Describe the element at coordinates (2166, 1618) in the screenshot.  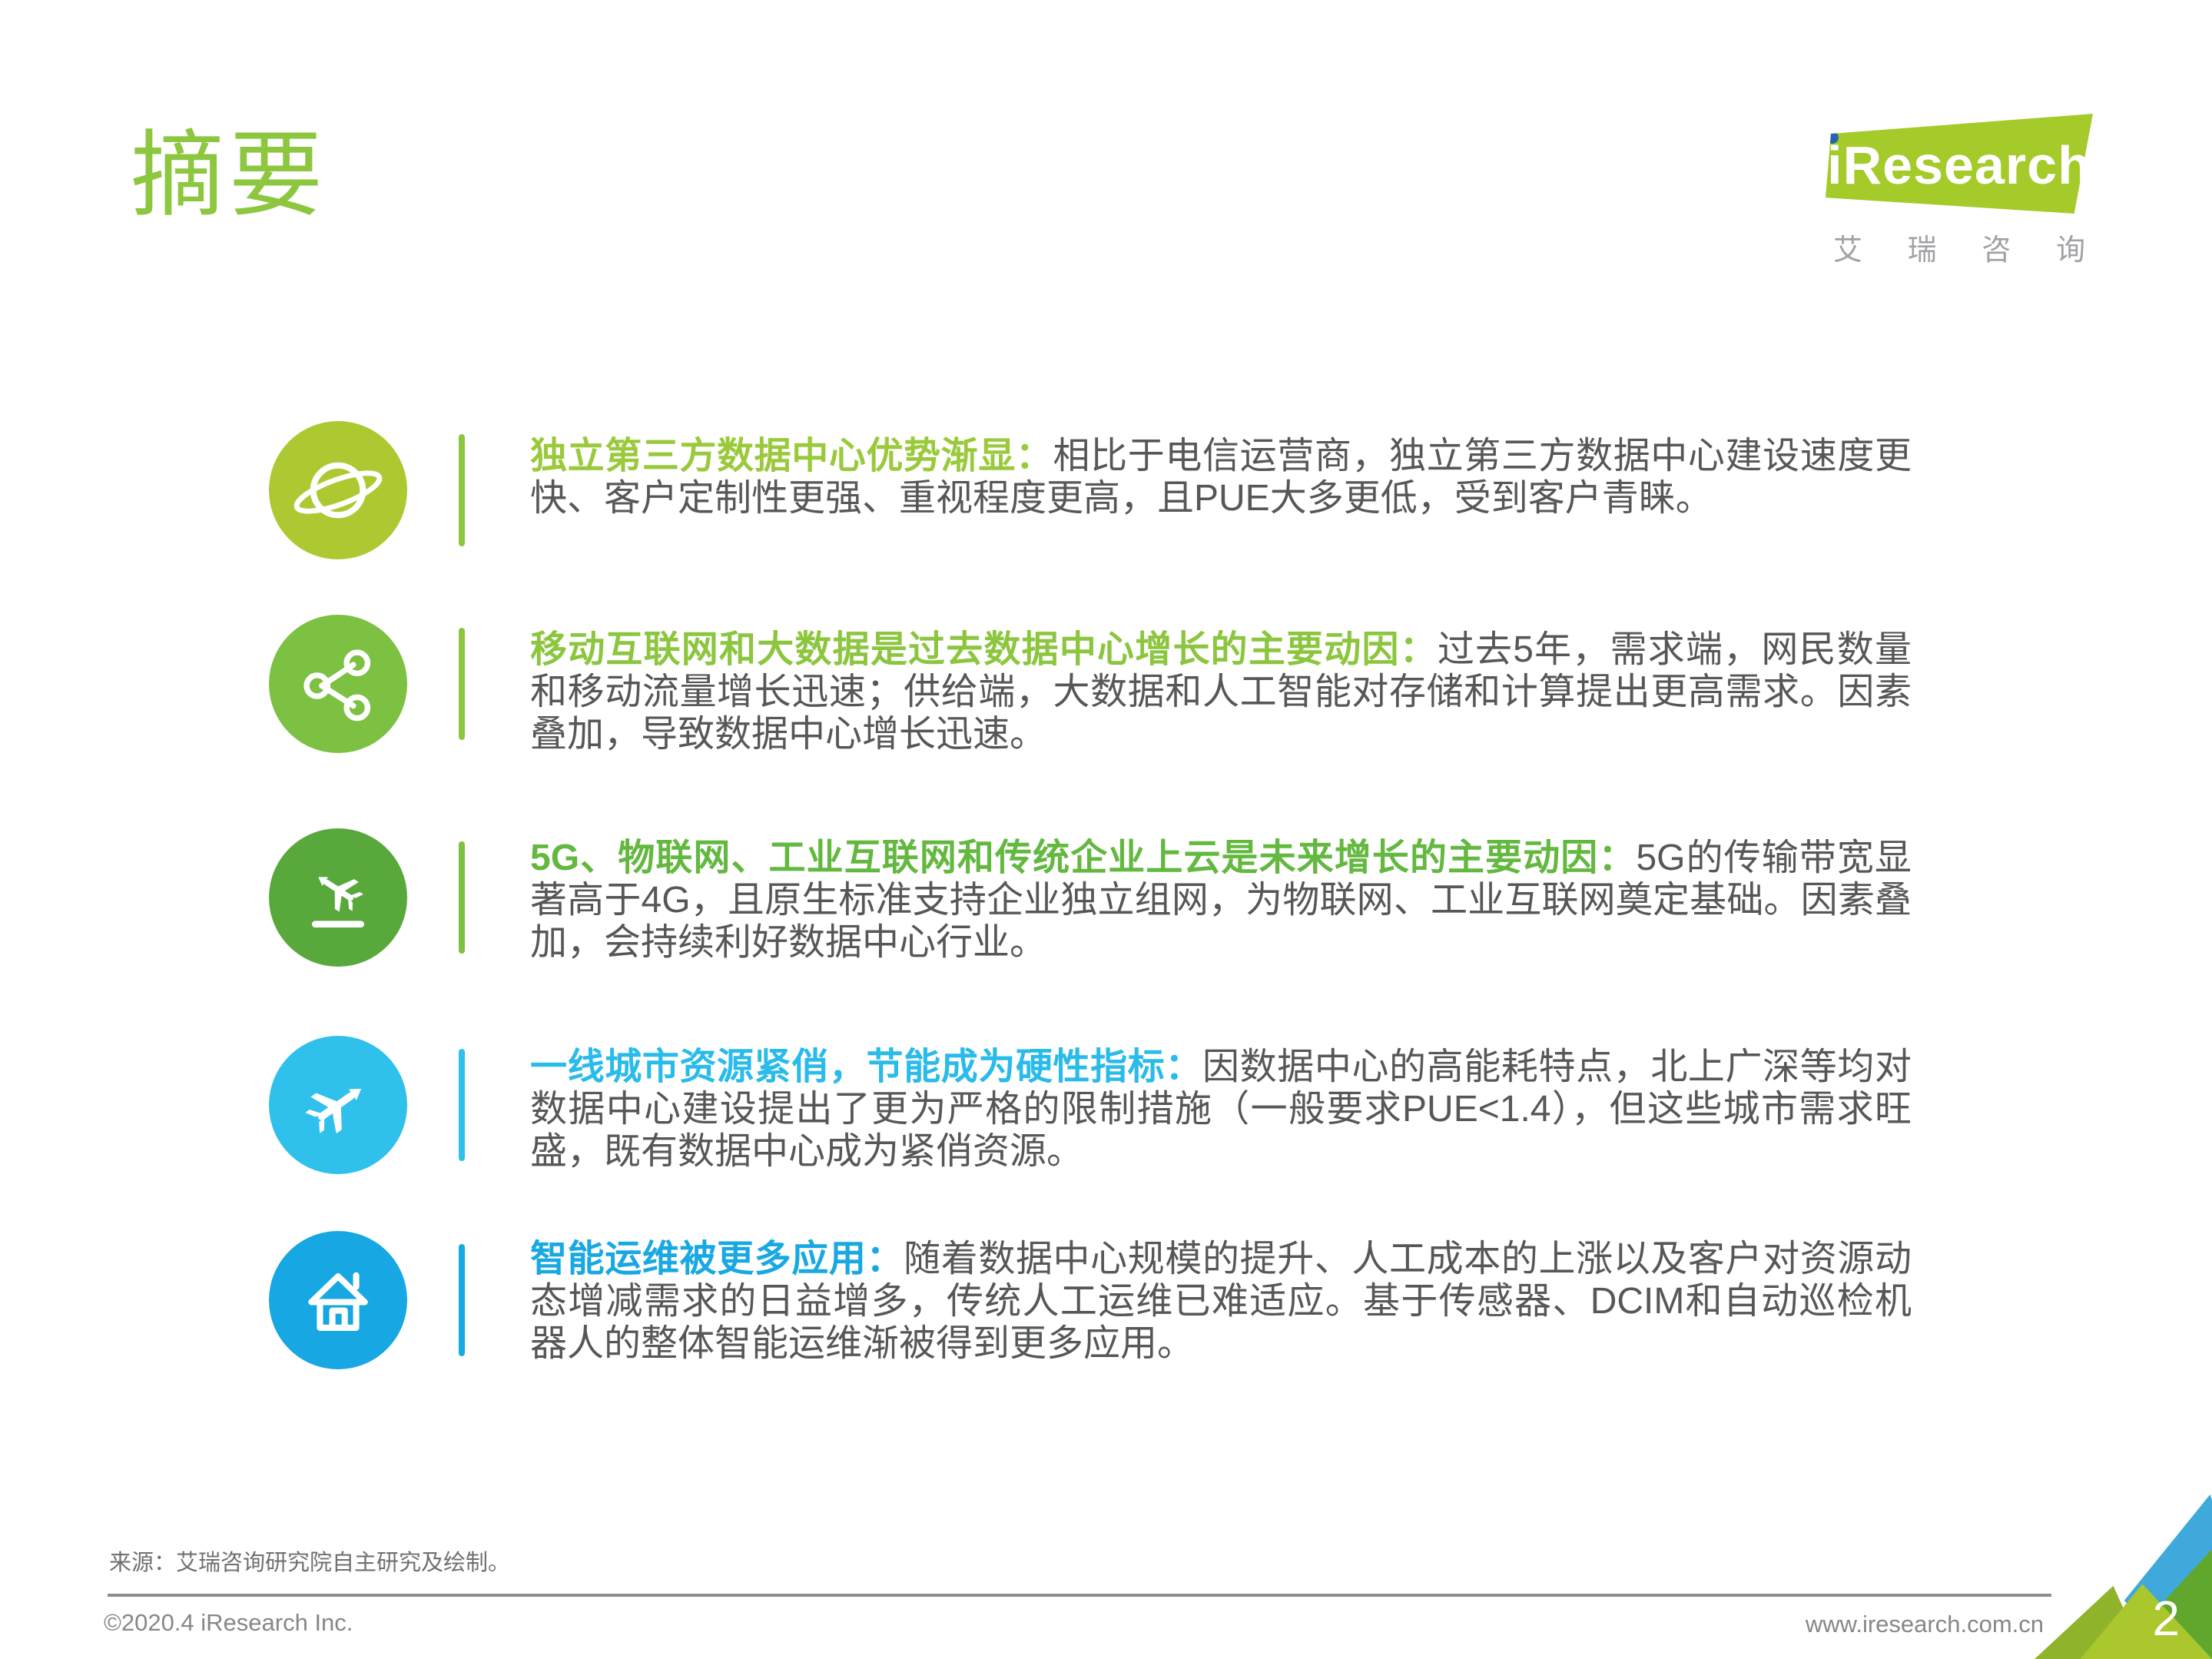
I see `page-number: 2` at that location.